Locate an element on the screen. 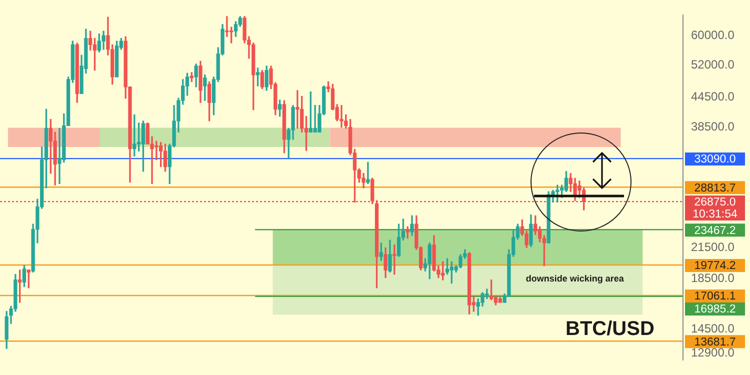 Image resolution: width=750 pixels, height=375 pixels. y-tick-label: 21500.0 is located at coordinates (713, 247).